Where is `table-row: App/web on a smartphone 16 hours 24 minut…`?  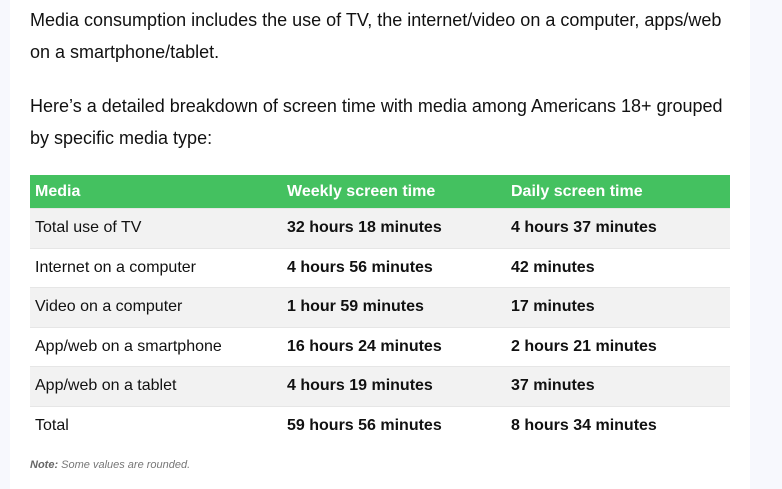
table-row: App/web on a smartphone 16 hours 24 minut… is located at coordinates (380, 346).